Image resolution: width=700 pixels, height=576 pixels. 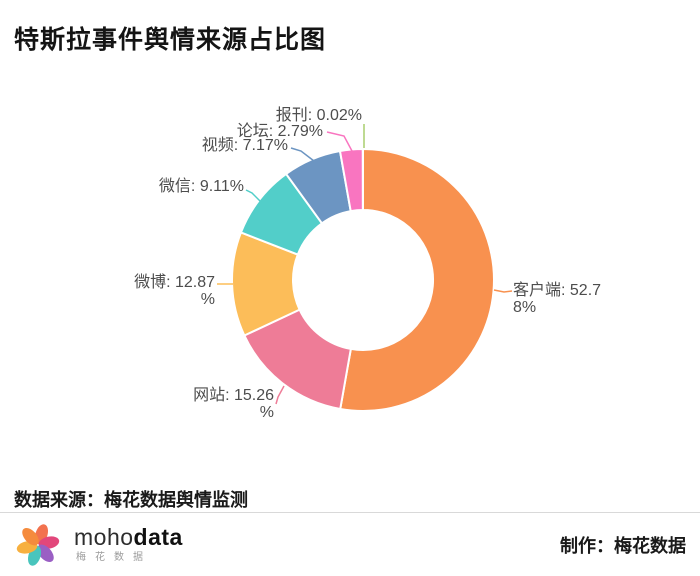 What do you see at coordinates (201, 186) in the screenshot?
I see `slice-label-微信: 微信: 9.11%` at bounding box center [201, 186].